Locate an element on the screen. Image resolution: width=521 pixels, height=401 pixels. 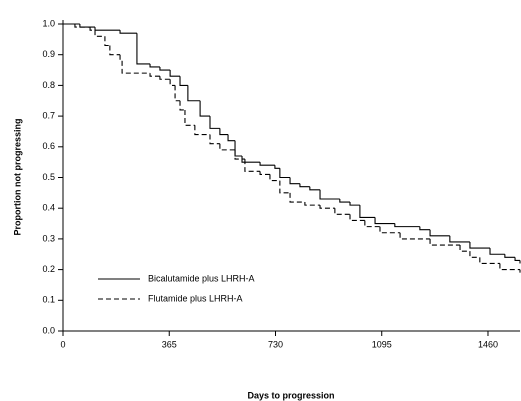
y-tick-label: 1.0 is located at coordinates (48, 23).